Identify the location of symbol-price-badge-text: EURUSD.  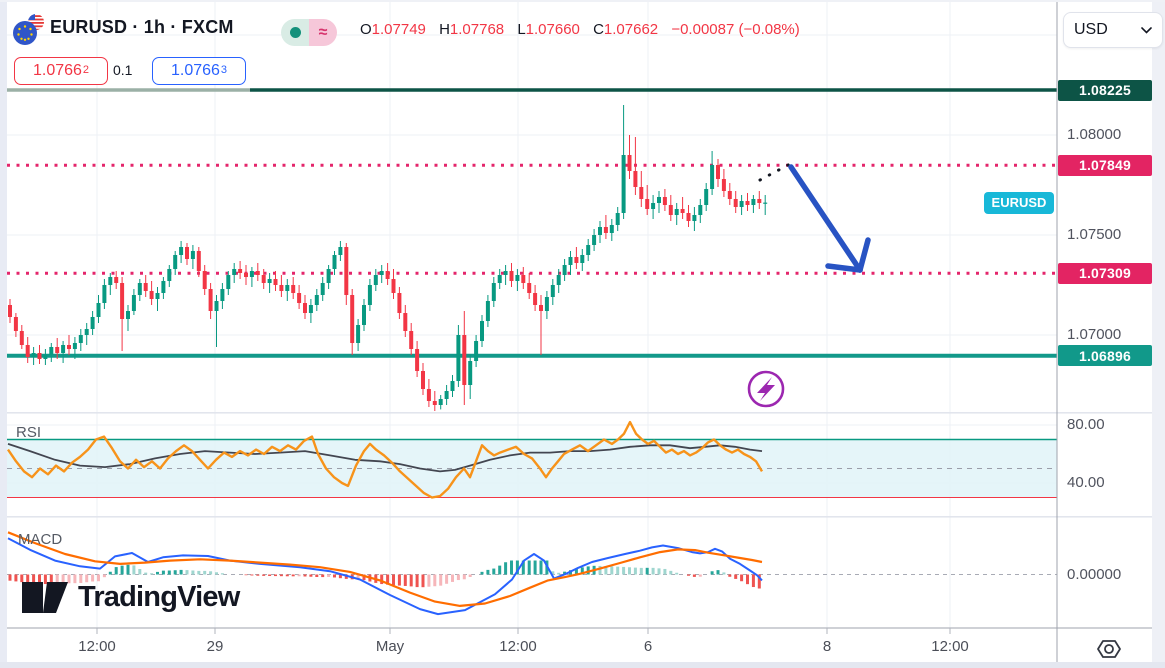
(1019, 203).